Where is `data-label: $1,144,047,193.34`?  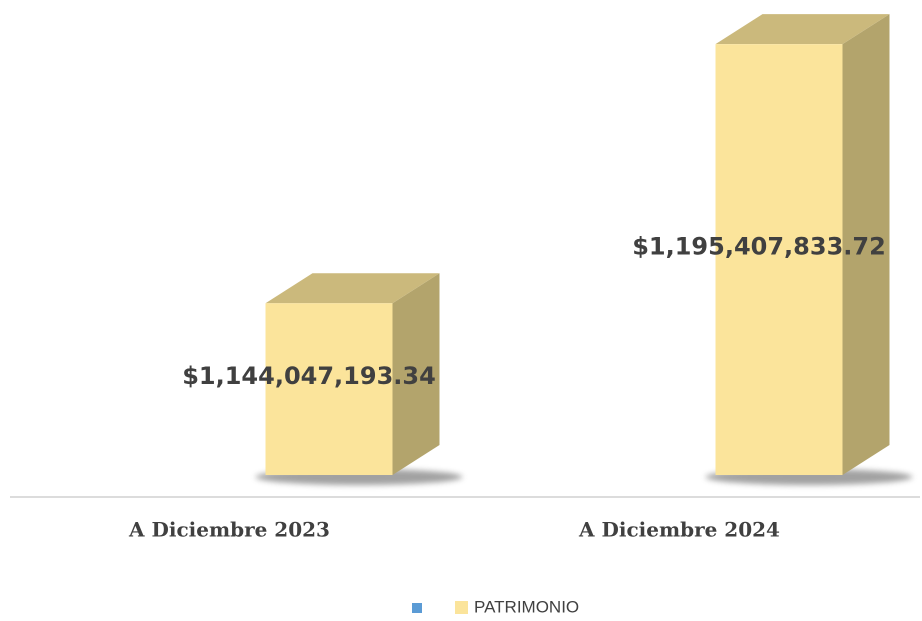
data-label: $1,144,047,193.34 is located at coordinates (309, 376).